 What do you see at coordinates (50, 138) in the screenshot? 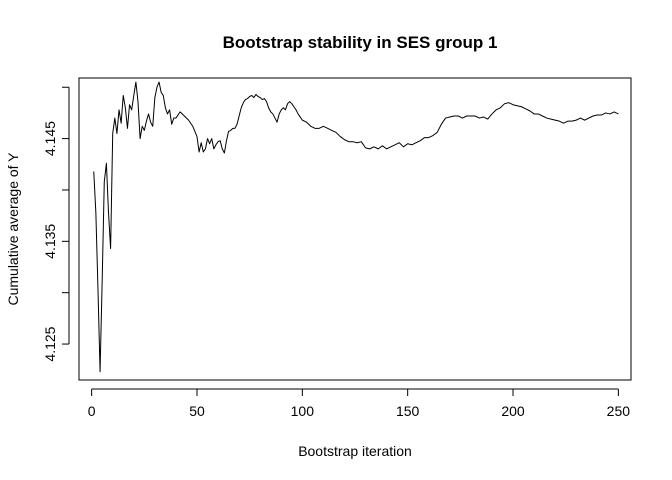
I see `y-tick-label: 4.145` at bounding box center [50, 138].